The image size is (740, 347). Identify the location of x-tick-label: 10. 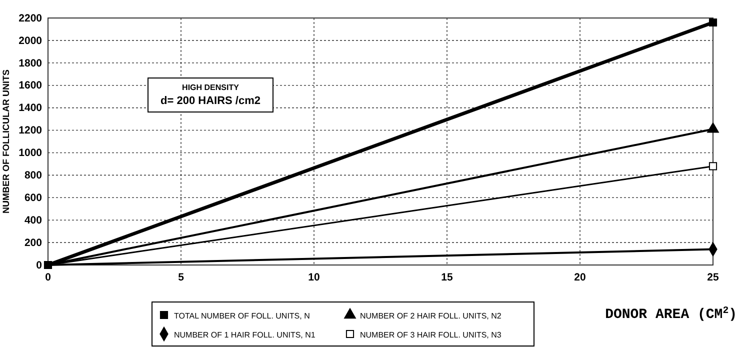
(314, 277).